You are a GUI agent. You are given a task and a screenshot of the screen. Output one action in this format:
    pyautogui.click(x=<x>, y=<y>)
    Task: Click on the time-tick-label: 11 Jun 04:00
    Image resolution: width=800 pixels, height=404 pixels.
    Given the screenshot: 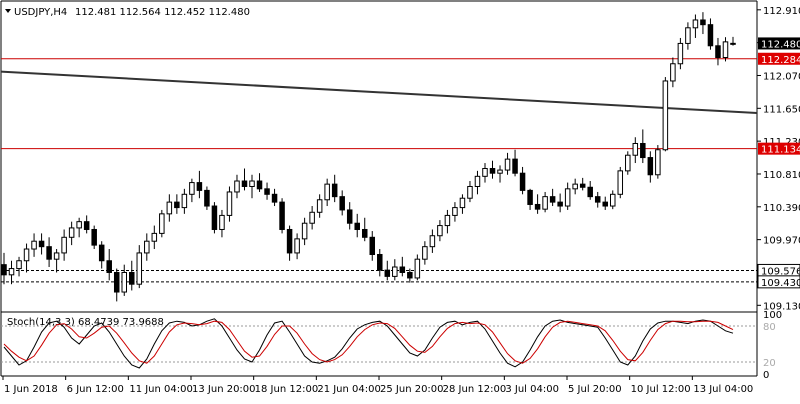 What is the action you would take?
    pyautogui.click(x=161, y=389)
    